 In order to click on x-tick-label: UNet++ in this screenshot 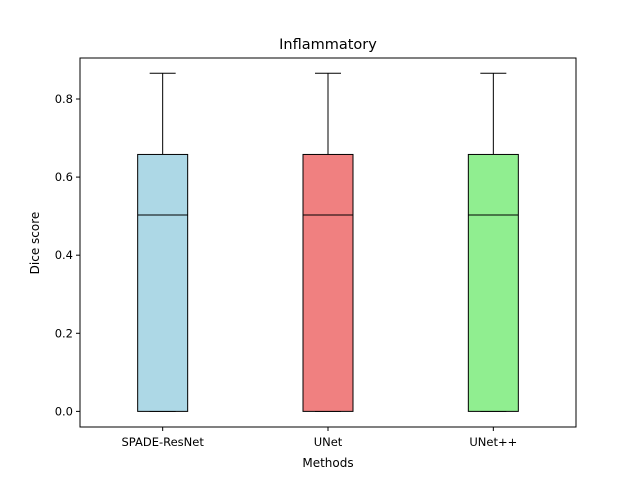, I will do `click(493, 442)`.